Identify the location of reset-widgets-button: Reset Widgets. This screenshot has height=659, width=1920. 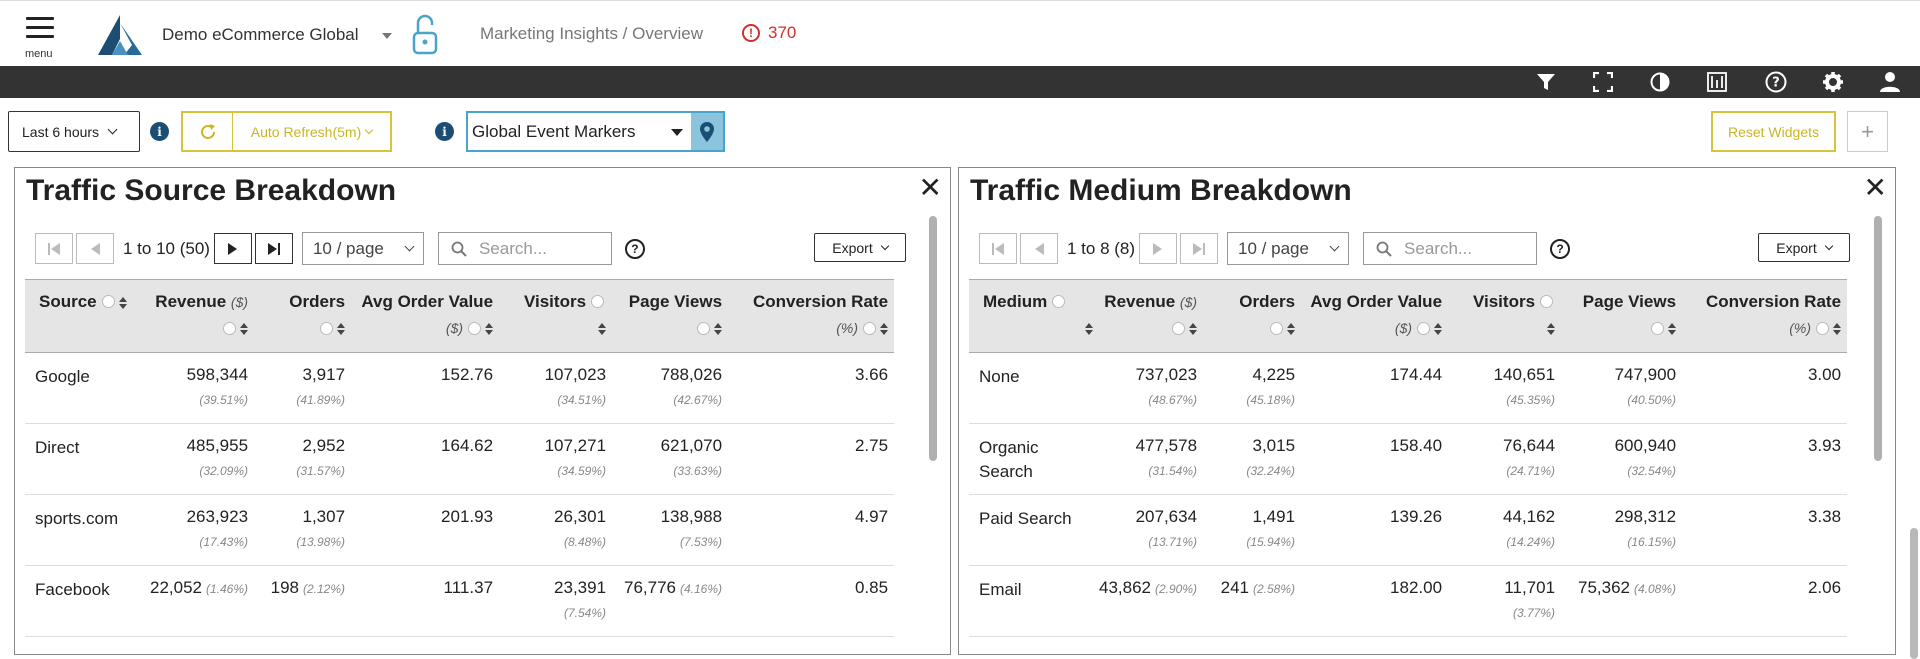
(1773, 131).